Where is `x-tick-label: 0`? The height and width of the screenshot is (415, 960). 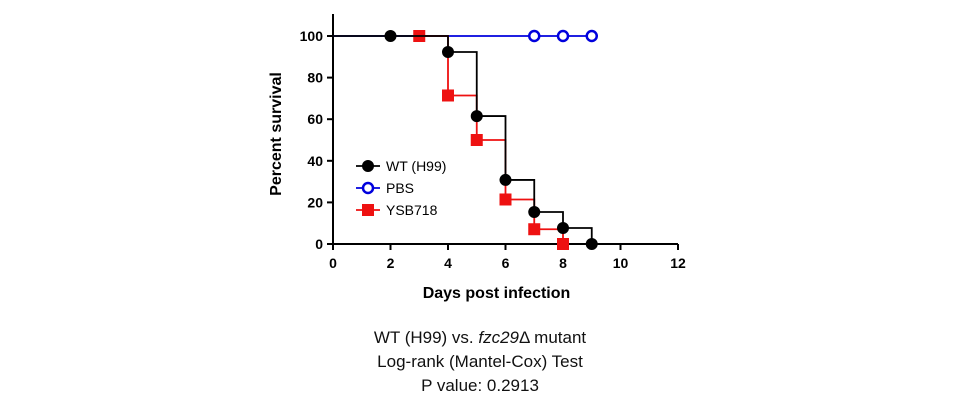 x-tick-label: 0 is located at coordinates (333, 263).